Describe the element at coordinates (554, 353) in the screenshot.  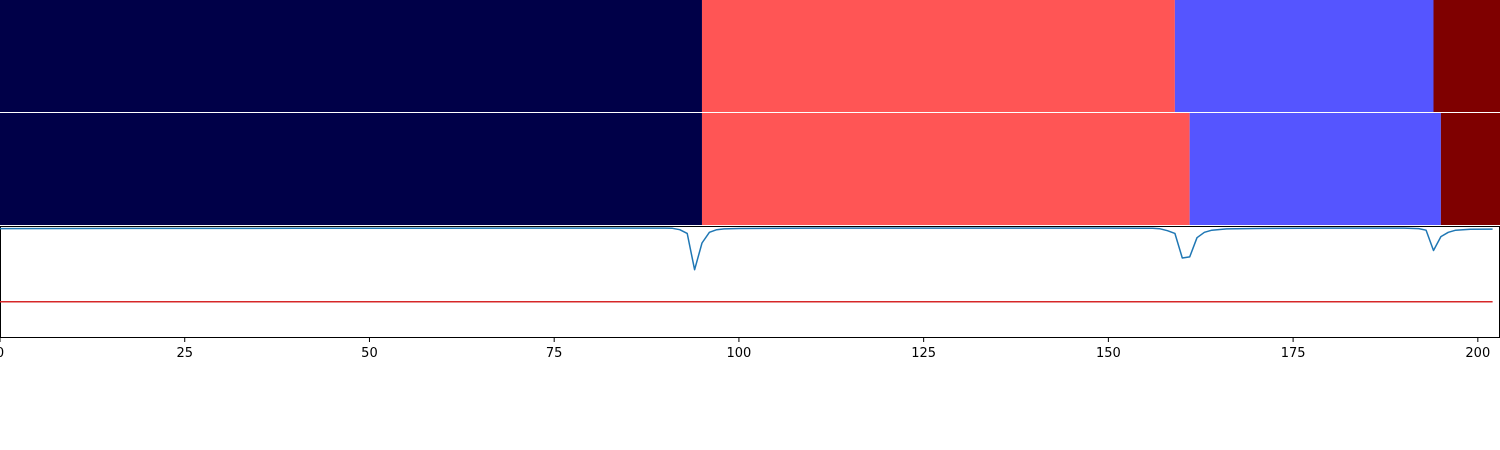
I see `x-tick-label-75: 75` at that location.